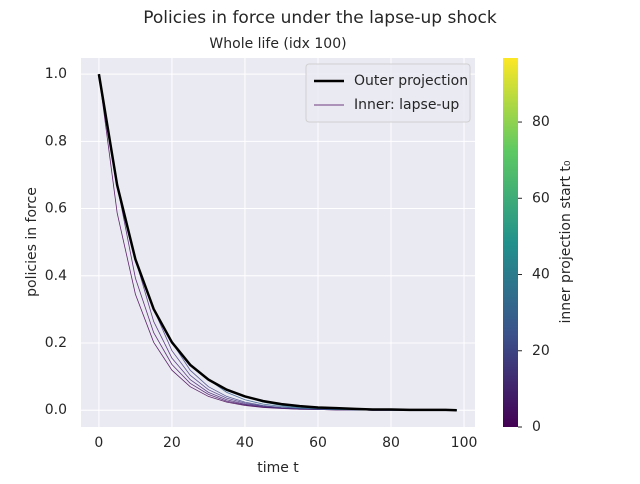  I want to click on x-tick-label: 0, so click(98, 443).